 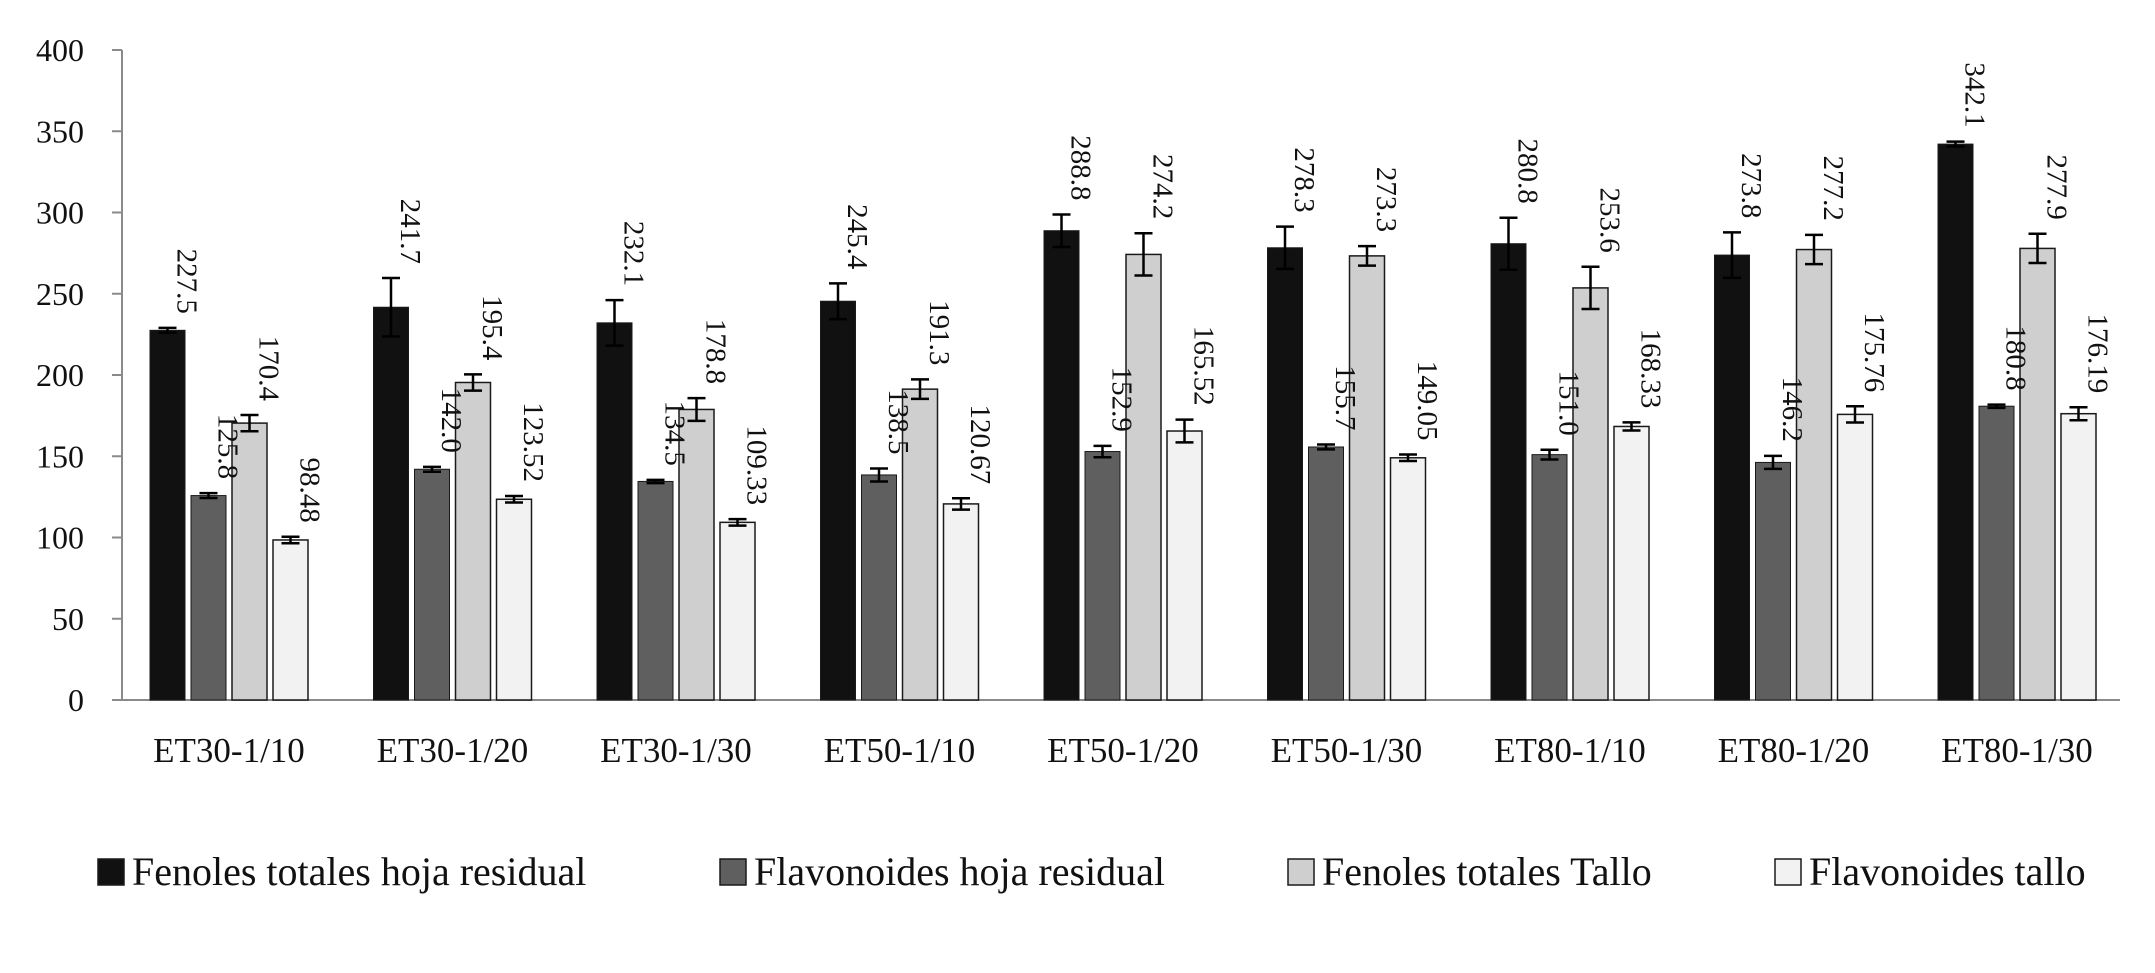 What do you see at coordinates (676, 750) in the screenshot?
I see `x-tick-label: ET30-1/30` at bounding box center [676, 750].